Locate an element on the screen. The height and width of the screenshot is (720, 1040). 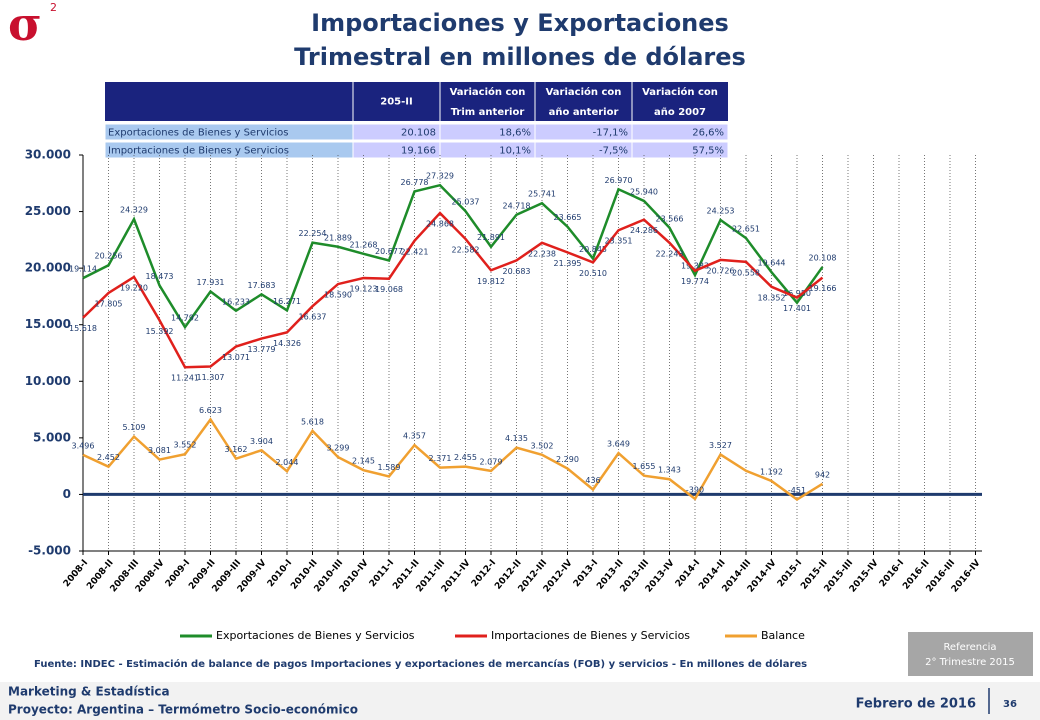
data-label: 24.329 is located at coordinates (134, 210).